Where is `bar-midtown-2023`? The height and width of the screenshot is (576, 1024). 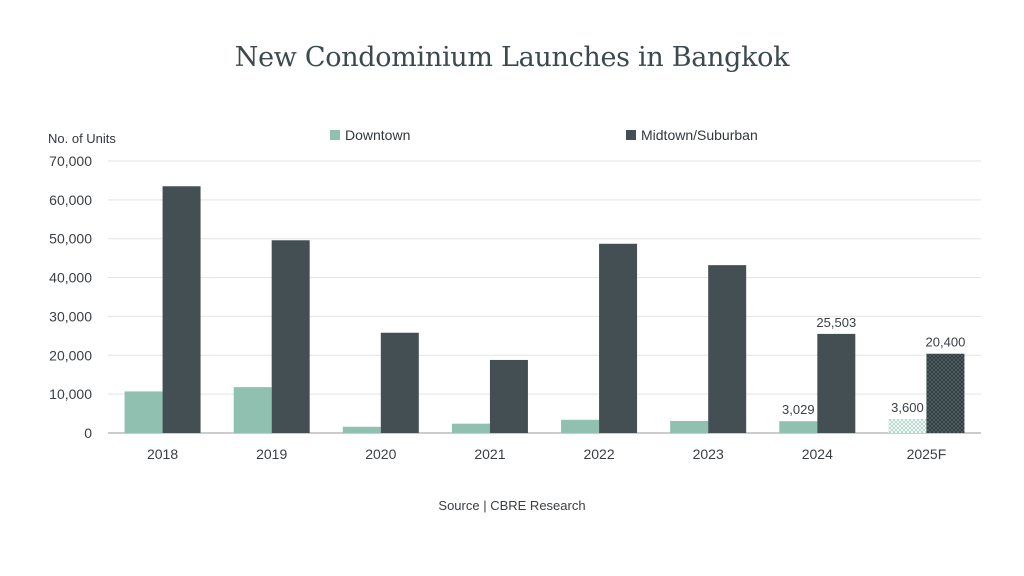
bar-midtown-2023 is located at coordinates (727, 349).